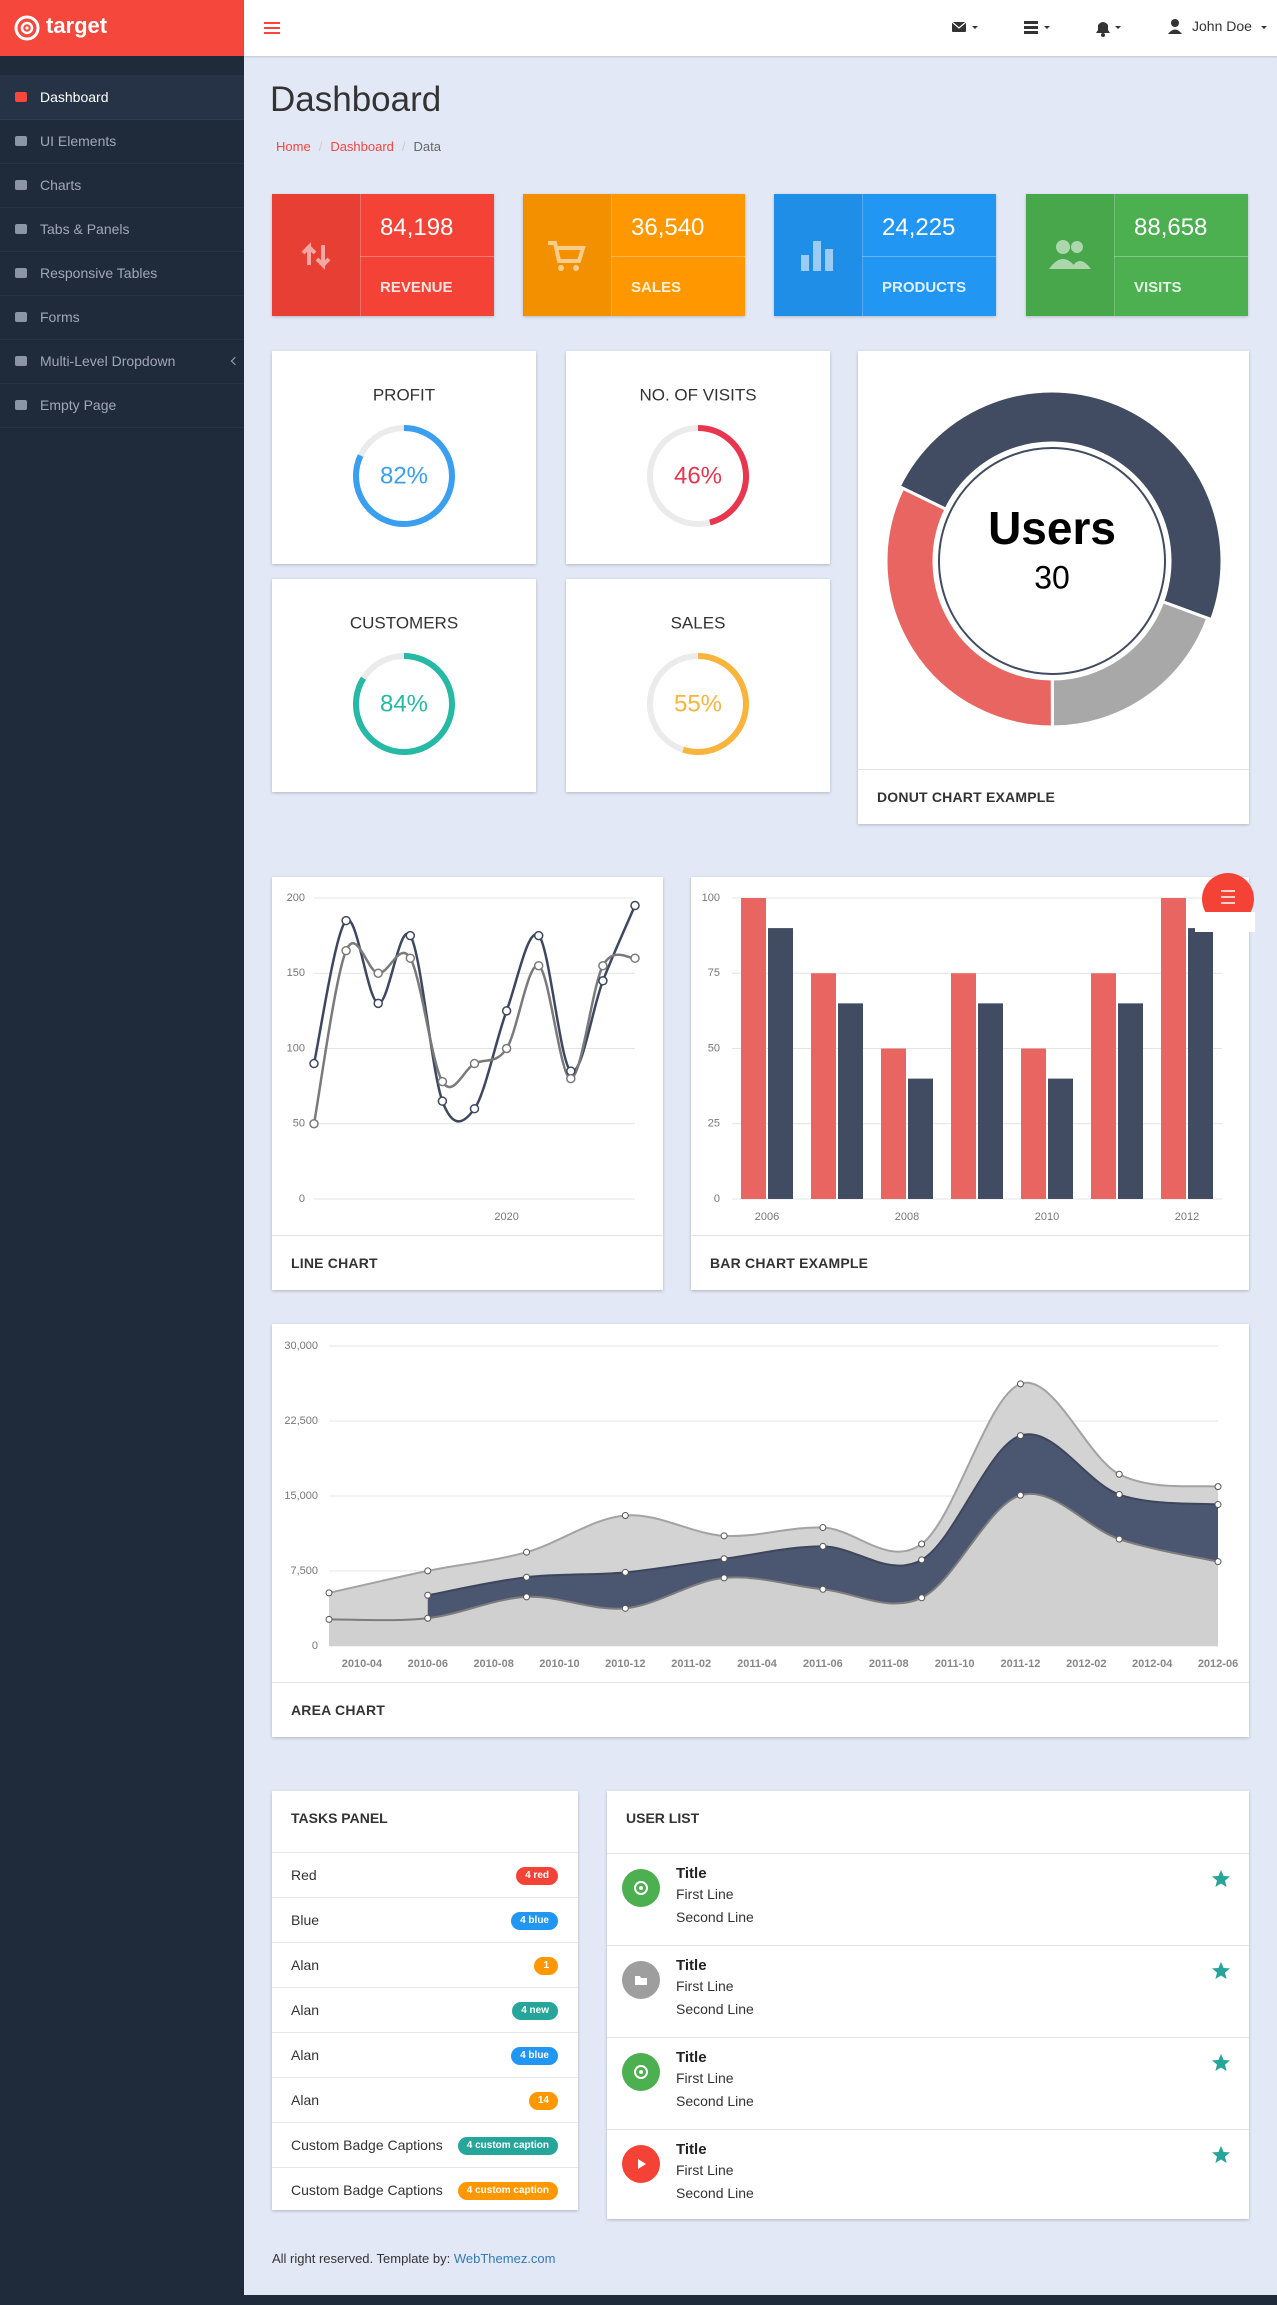 The image size is (1277, 2305). What do you see at coordinates (1137, 255) in the screenshot?
I see `stat-card: 88,658 VISITS` at bounding box center [1137, 255].